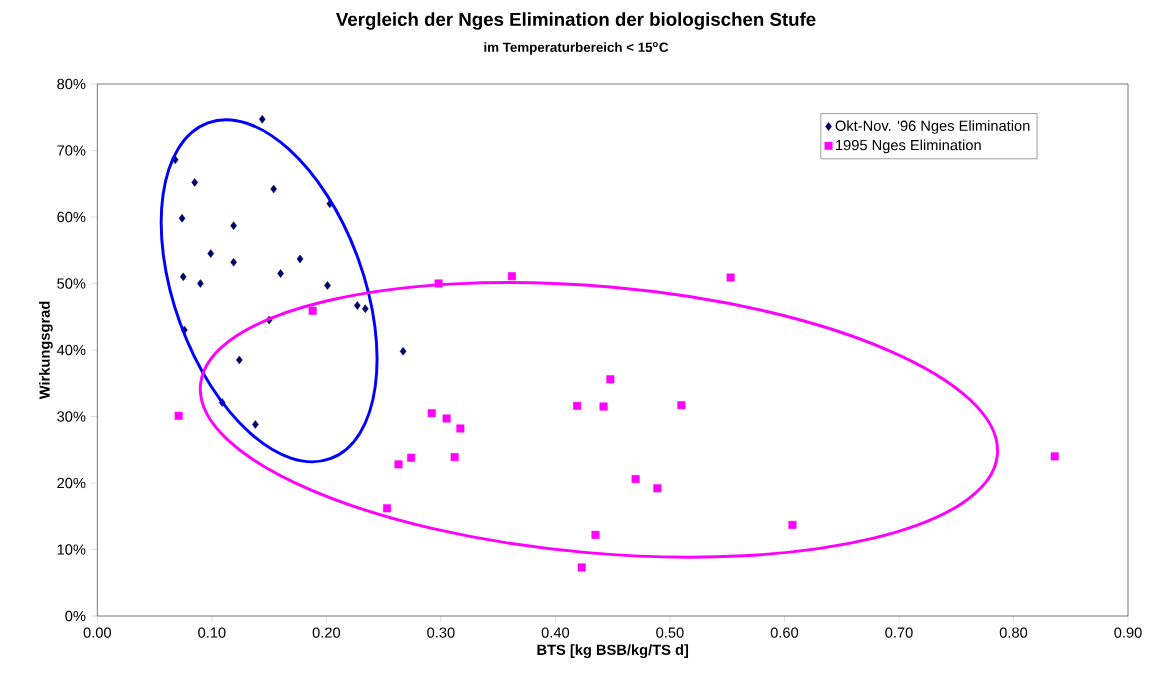 Image resolution: width=1152 pixels, height=693 pixels. Describe the element at coordinates (71, 150) in the screenshot. I see `y-tick-label: 70%` at that location.